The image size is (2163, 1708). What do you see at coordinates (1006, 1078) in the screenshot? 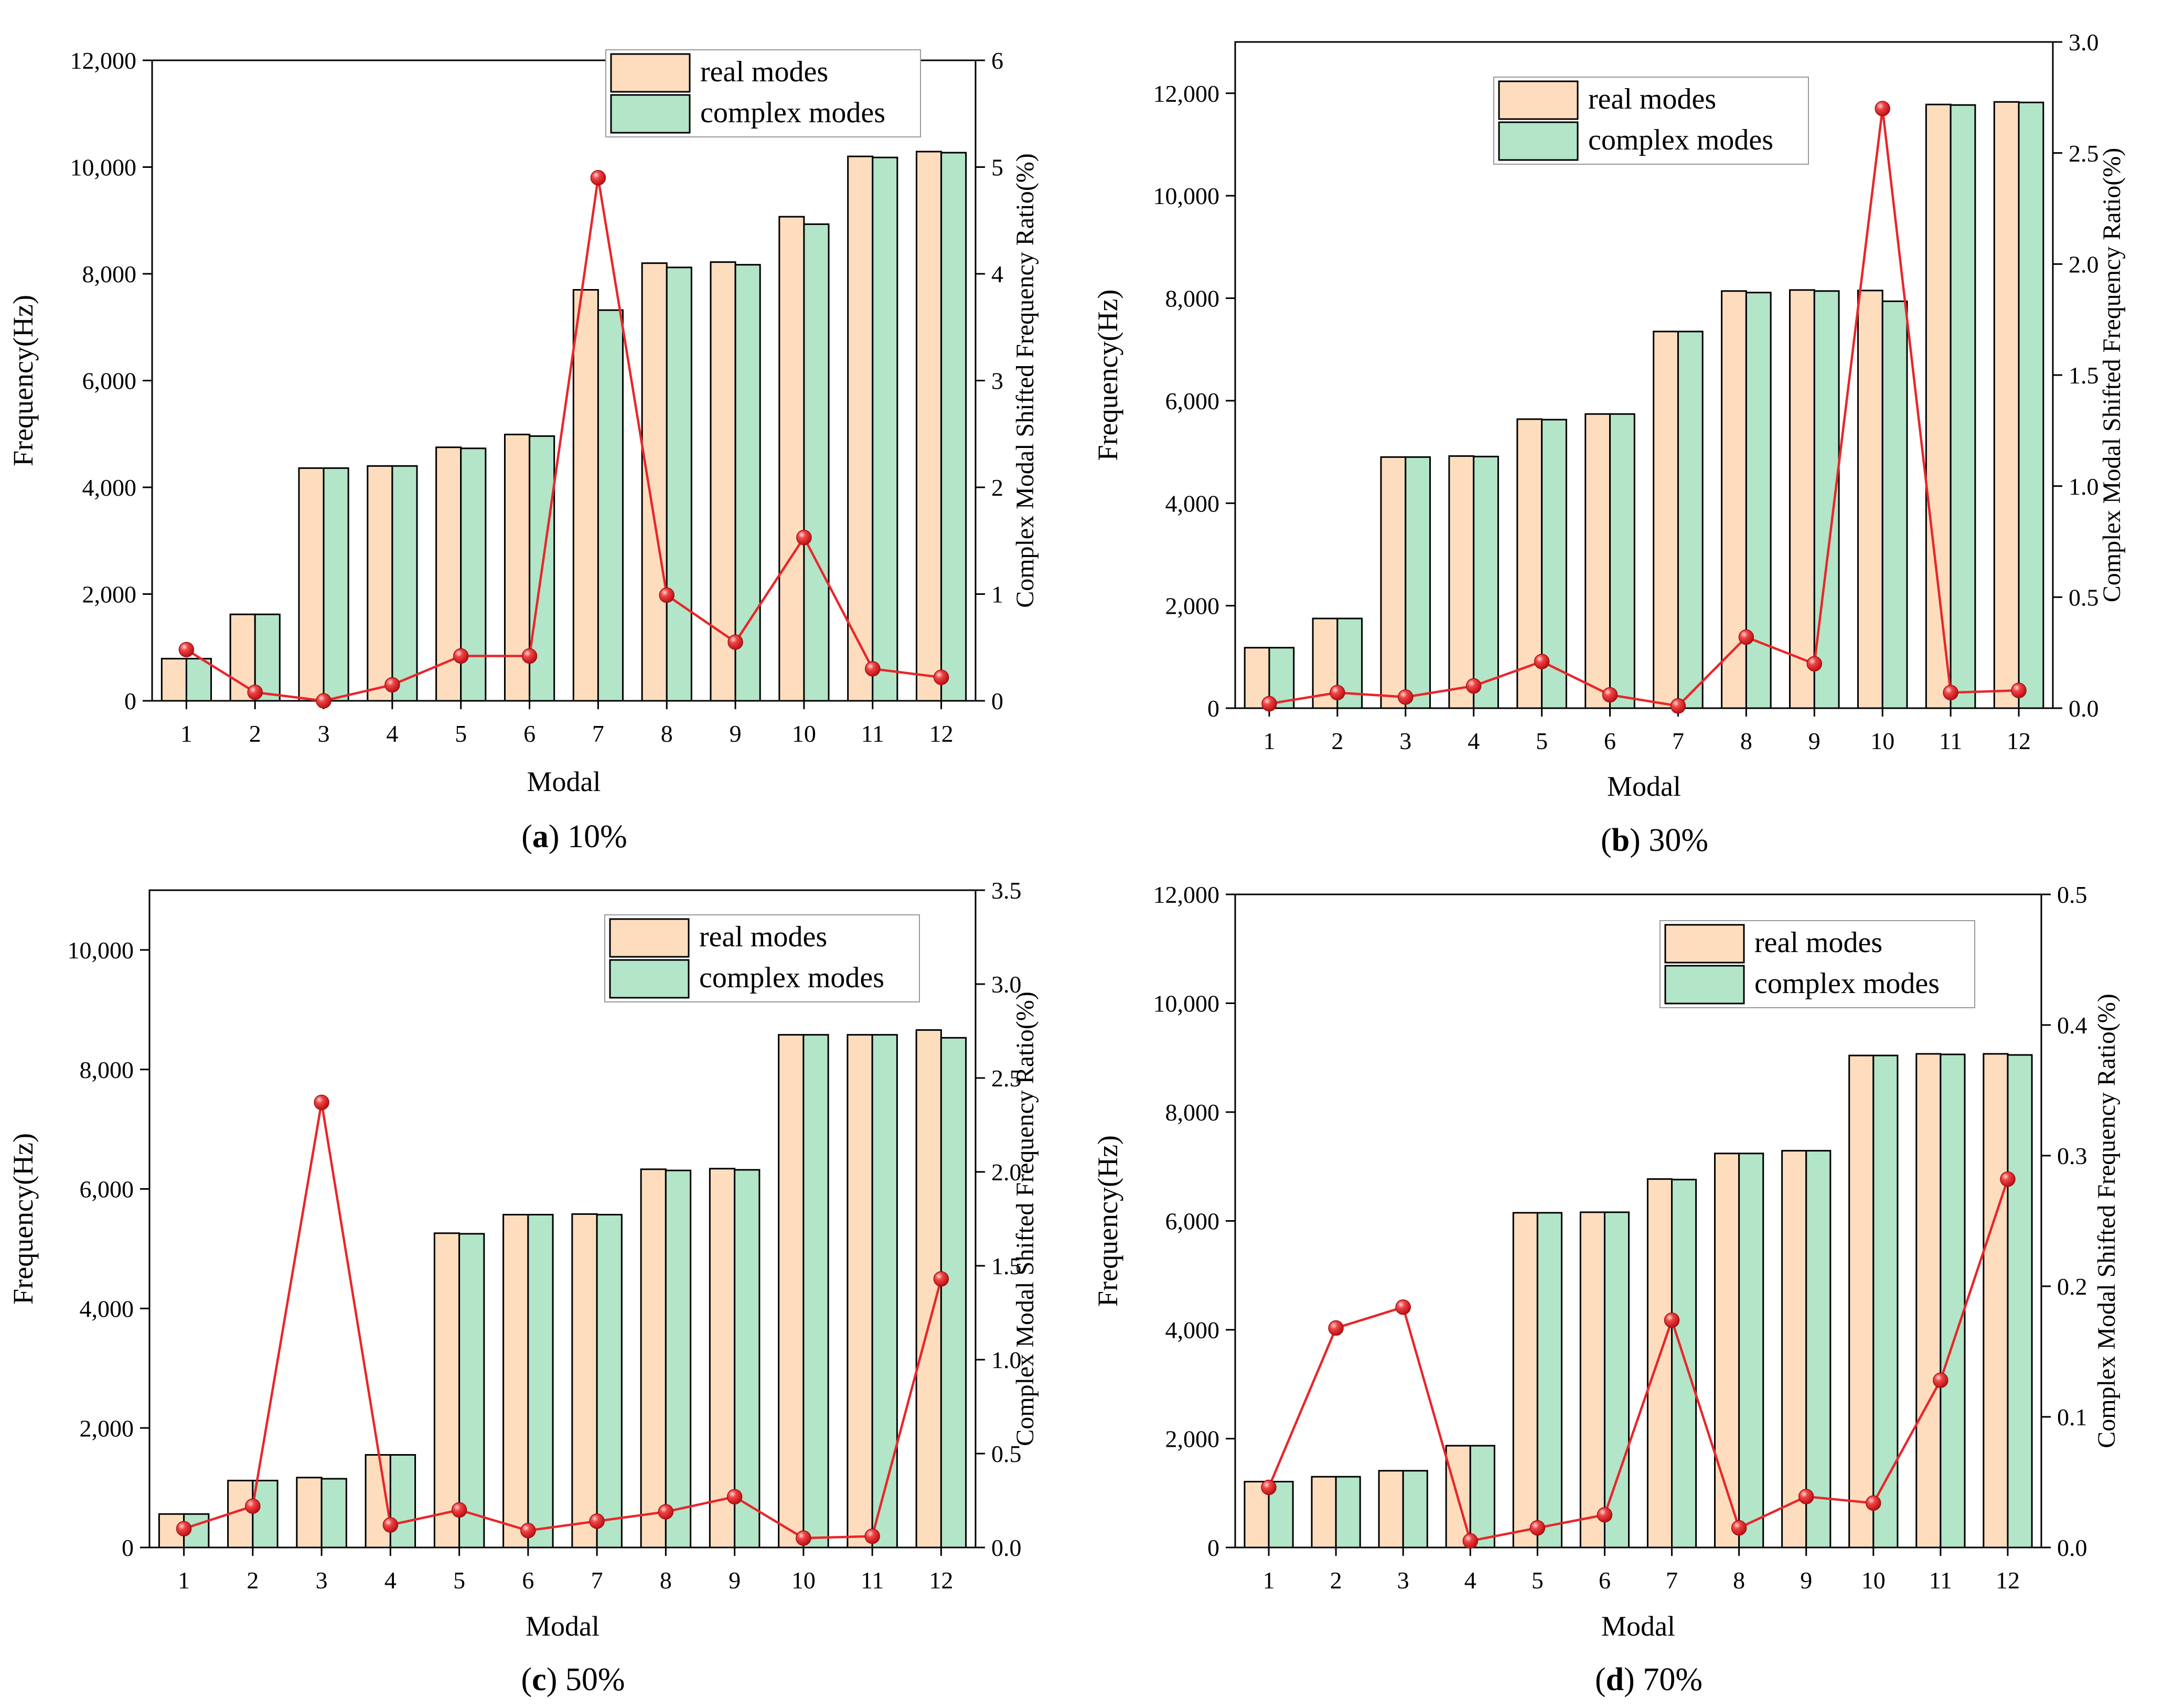
I see `y2-tick-label: 2.5` at bounding box center [1006, 1078].